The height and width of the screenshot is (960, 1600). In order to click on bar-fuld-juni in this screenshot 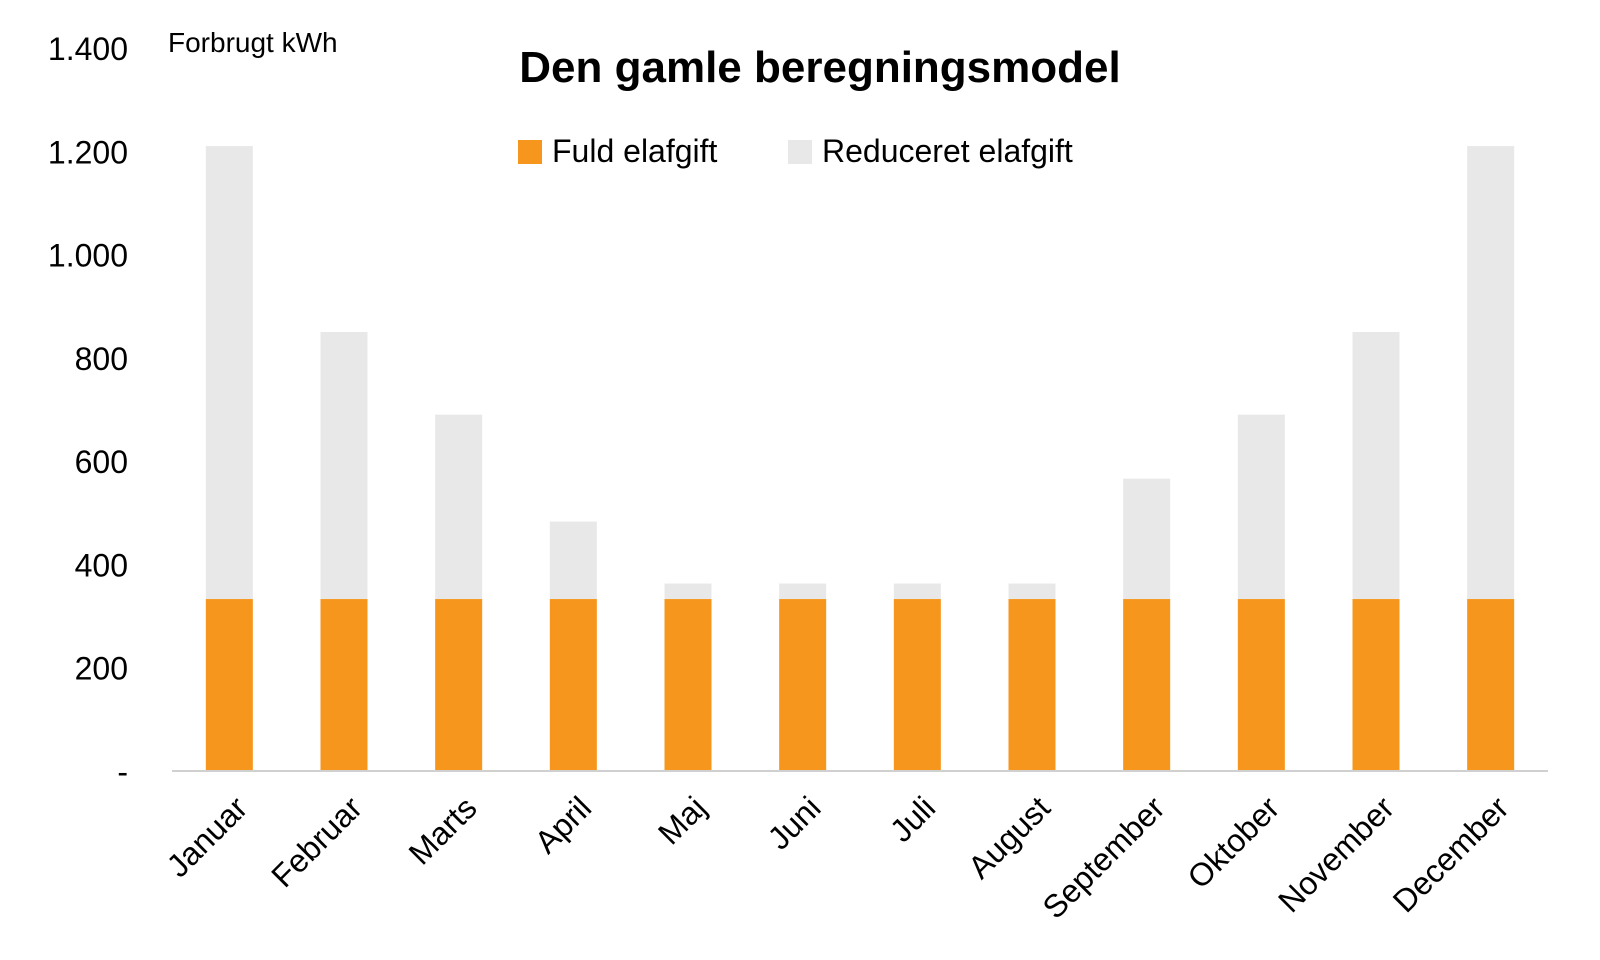, I will do `click(803, 685)`.